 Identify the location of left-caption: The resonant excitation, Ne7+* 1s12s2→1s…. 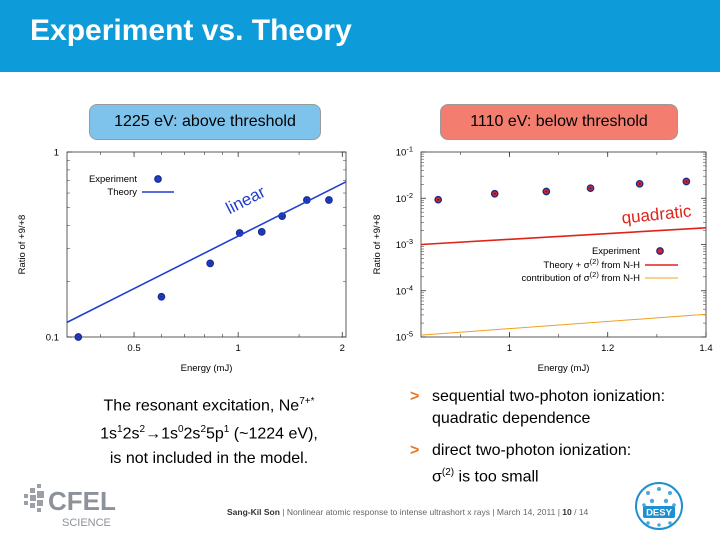
(209, 430).